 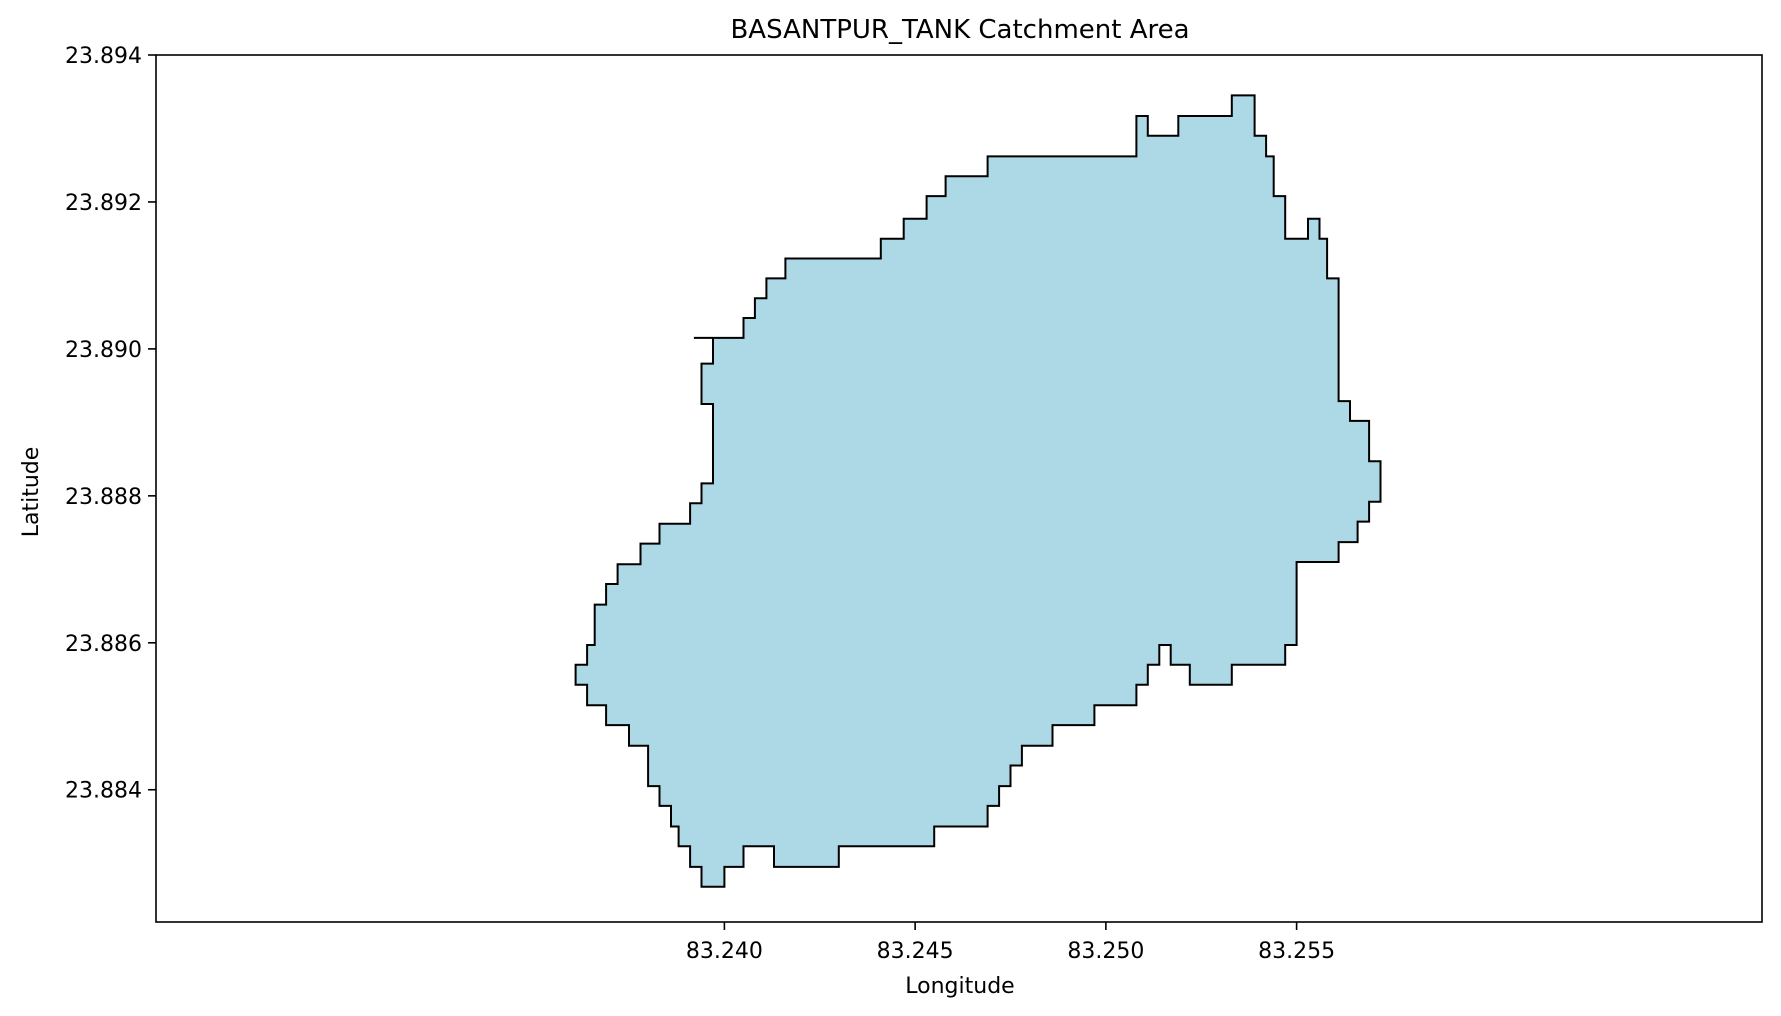 I want to click on y-axis-ticks: 23.884 23.886 23.888 23.890 23.892 23.894, so click(x=110, y=424).